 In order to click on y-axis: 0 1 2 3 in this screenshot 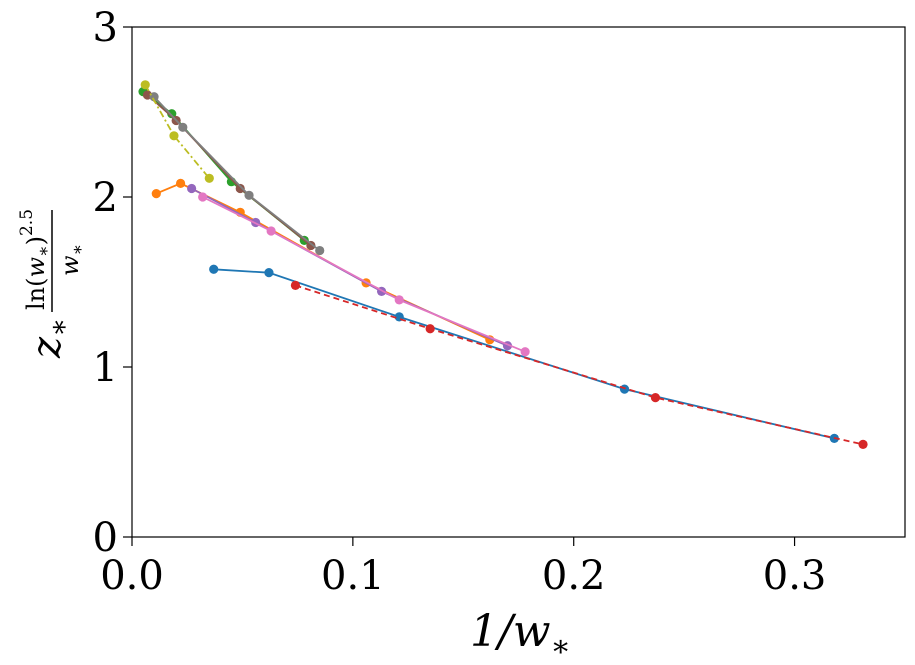, I will do `click(112, 283)`.